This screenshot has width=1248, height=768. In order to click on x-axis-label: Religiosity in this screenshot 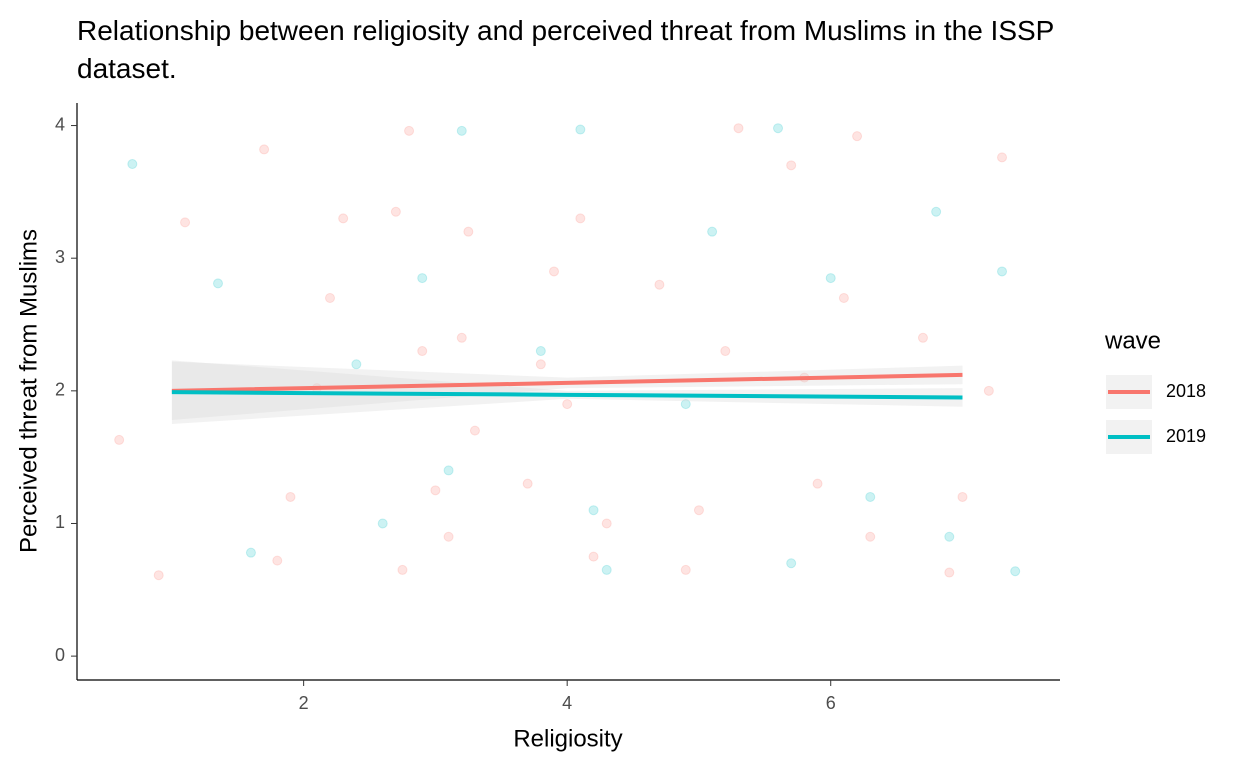, I will do `click(567, 738)`.